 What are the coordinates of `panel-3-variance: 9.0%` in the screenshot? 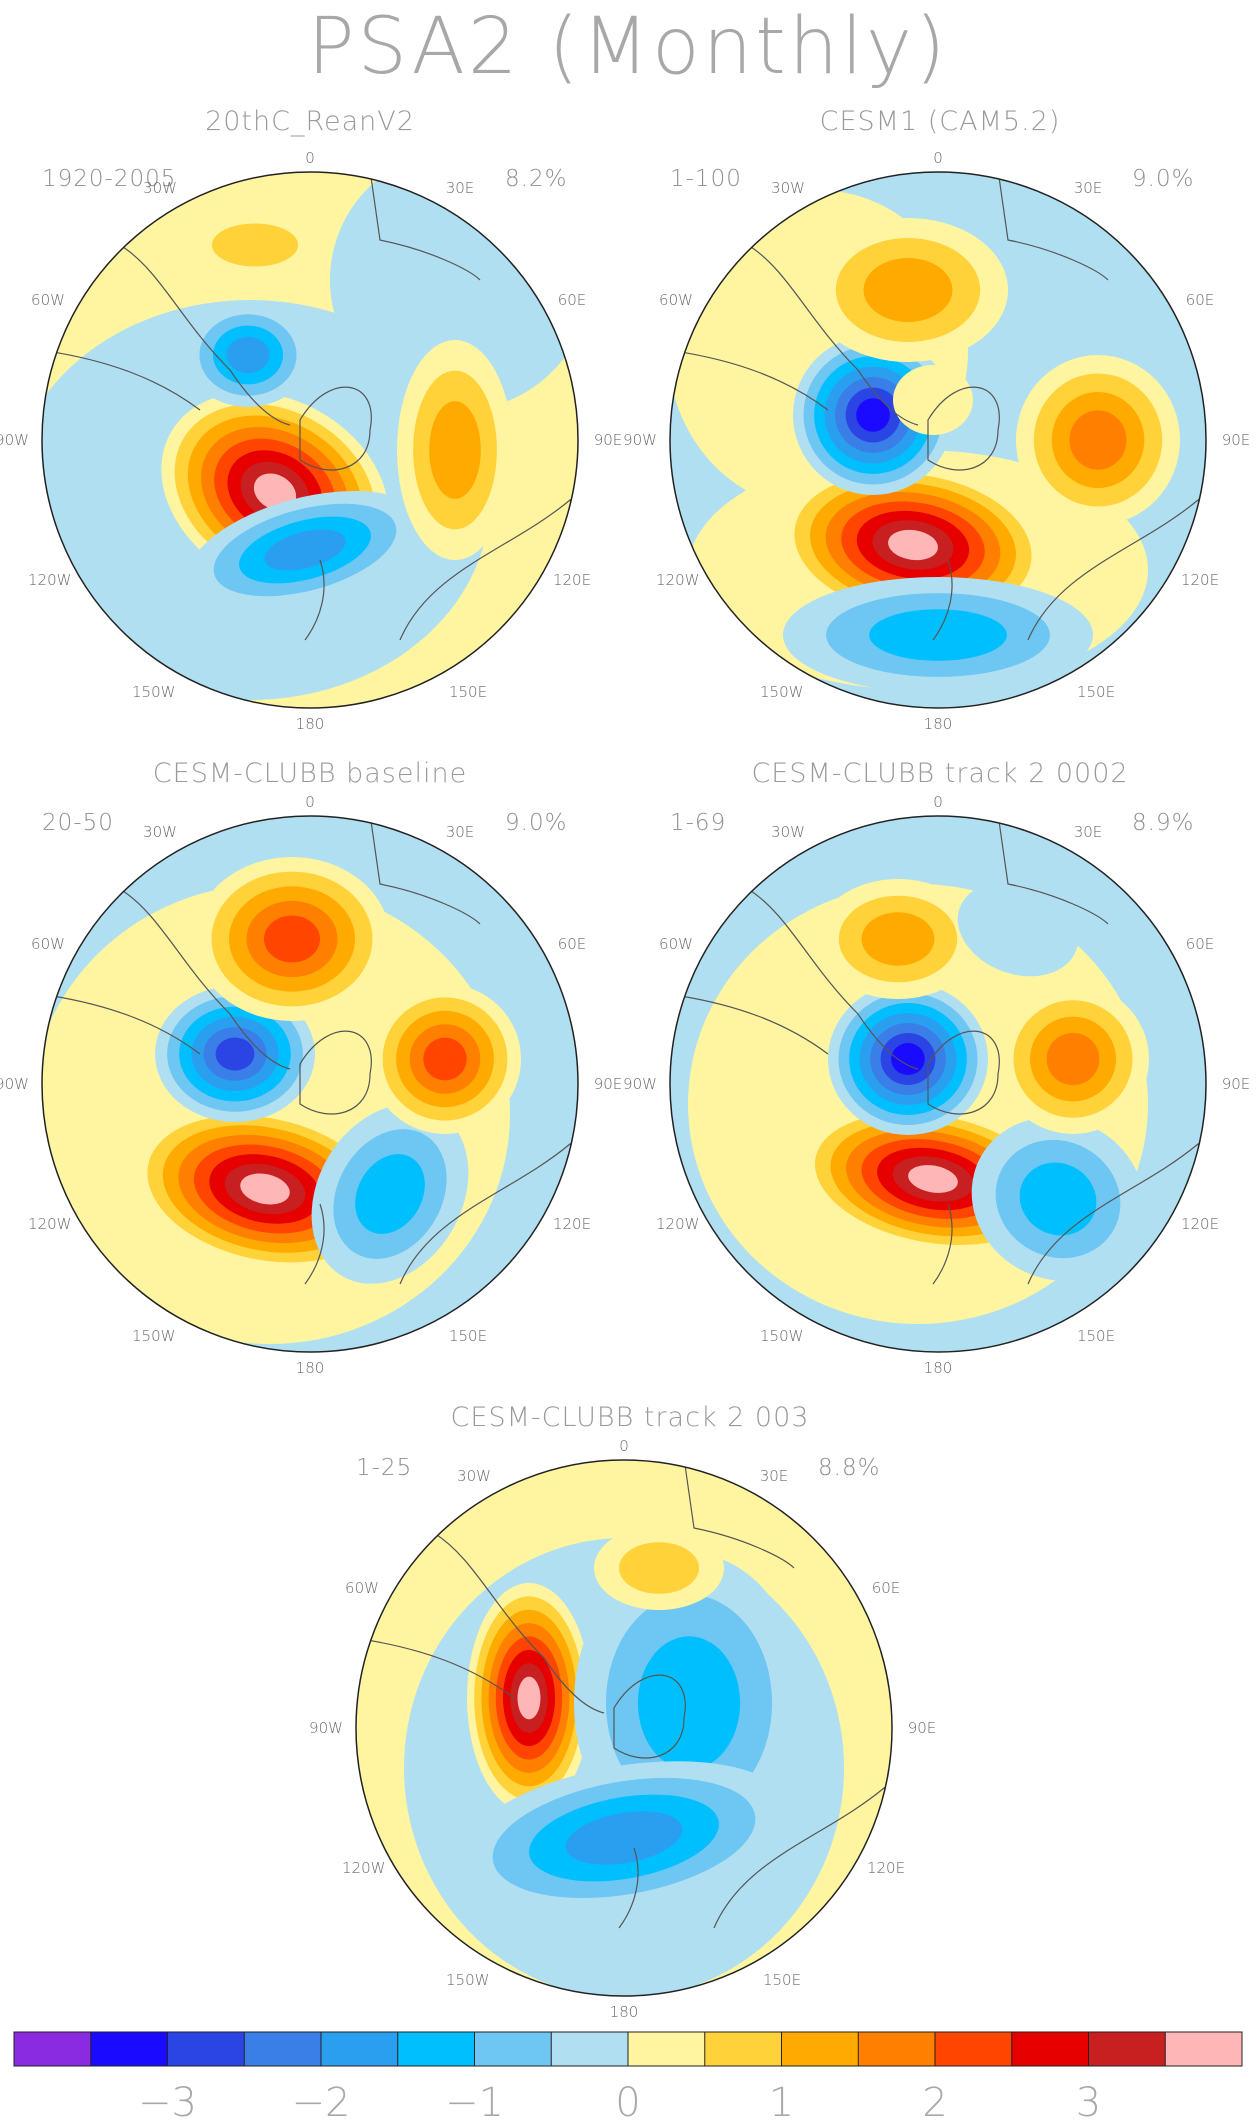 It's located at (536, 823).